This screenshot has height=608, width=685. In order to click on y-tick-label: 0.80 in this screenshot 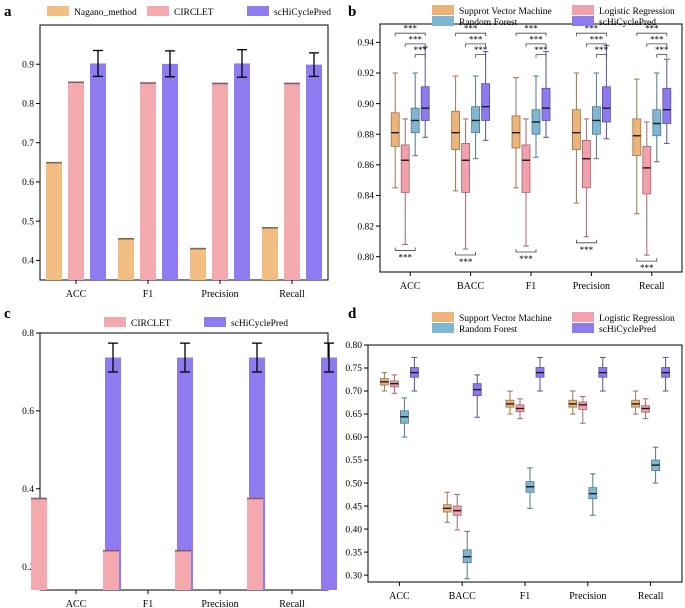, I will do `click(365, 258)`.